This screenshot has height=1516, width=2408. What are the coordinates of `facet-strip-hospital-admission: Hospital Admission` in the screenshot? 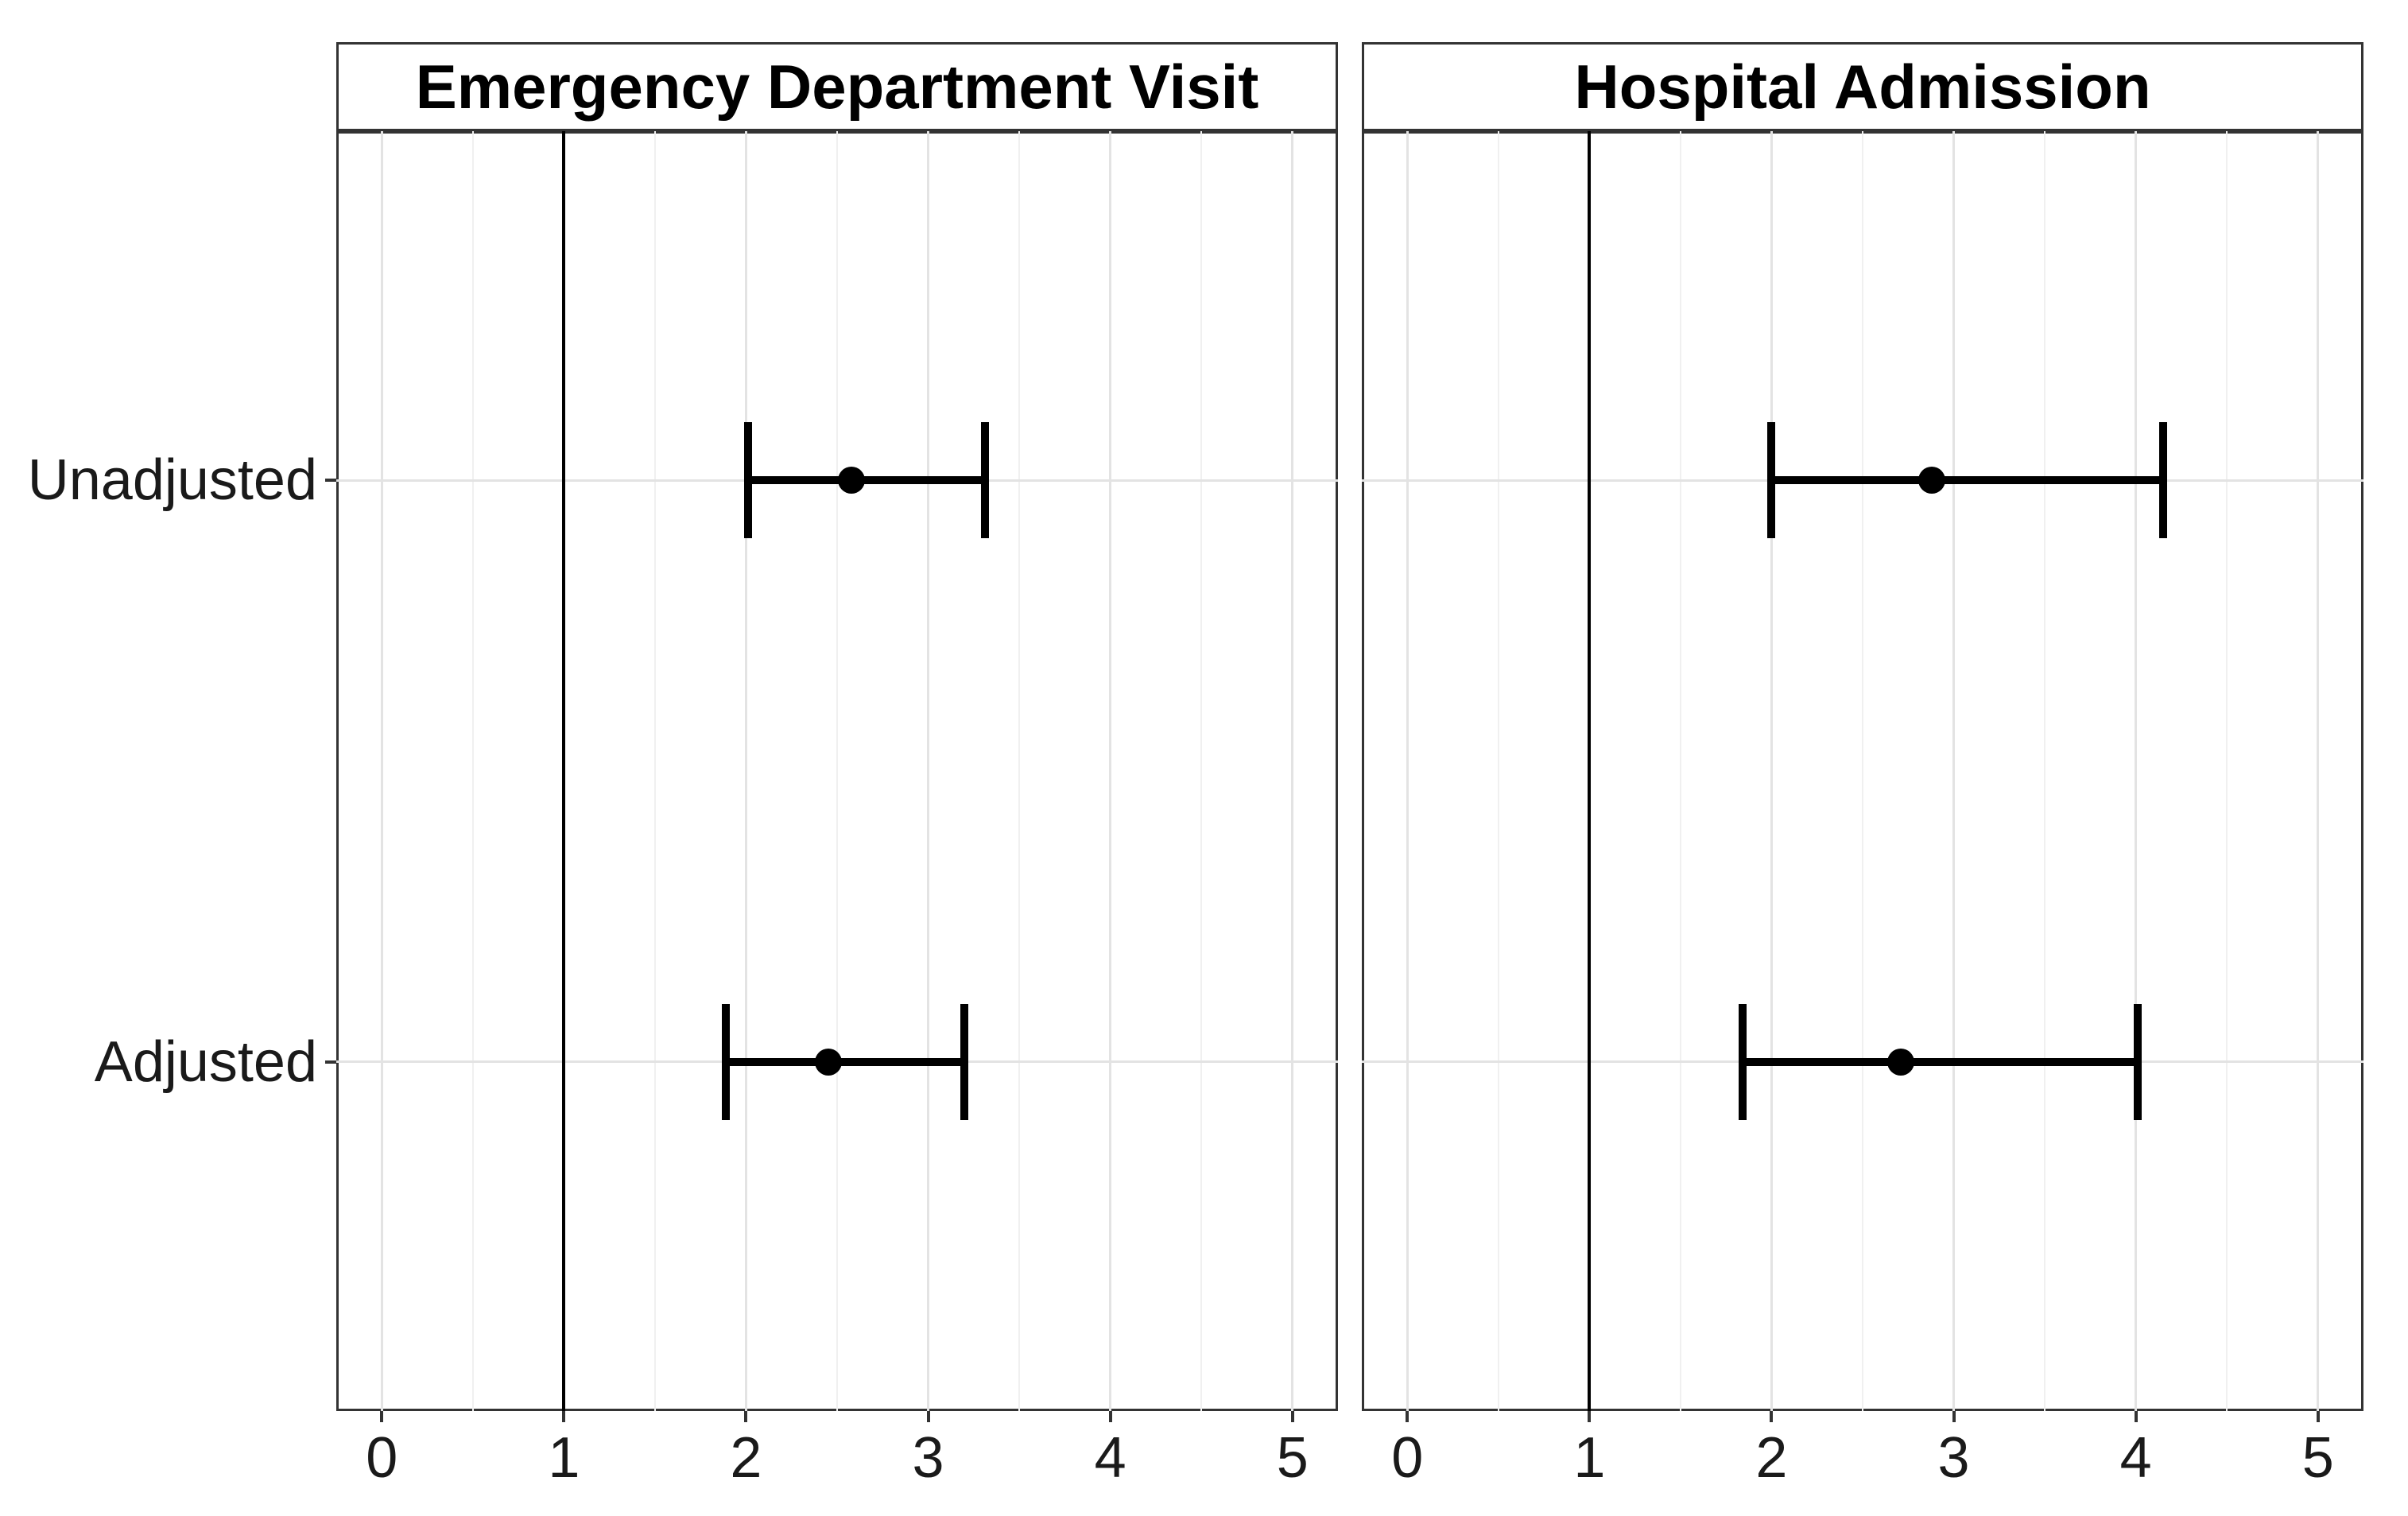 It's located at (1862, 86).